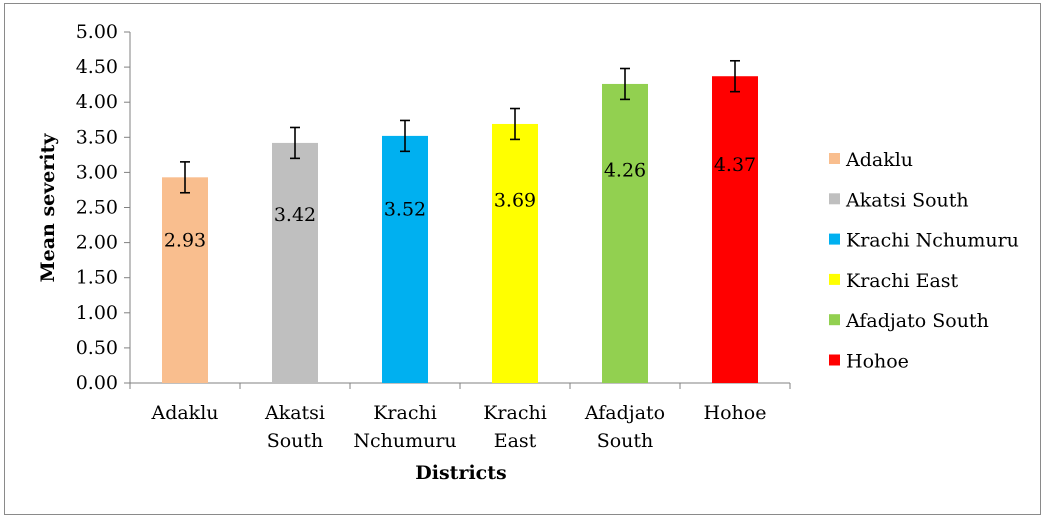 The width and height of the screenshot is (1048, 523). I want to click on category-label: East, so click(515, 441).